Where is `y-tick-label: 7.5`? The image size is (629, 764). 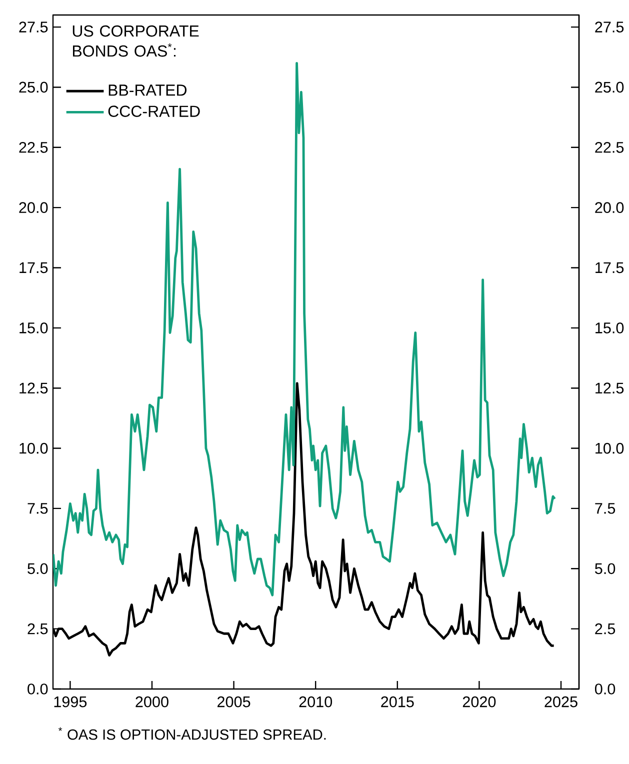
y-tick-label: 7.5 is located at coordinates (38, 508).